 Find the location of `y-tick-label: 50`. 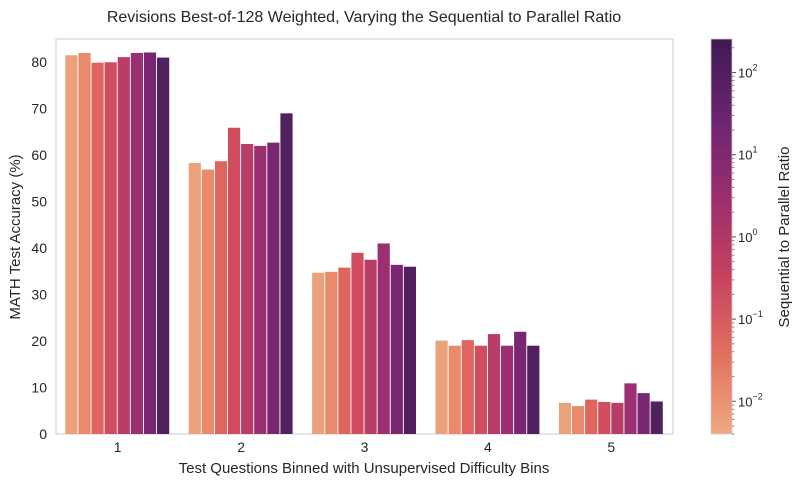

y-tick-label: 50 is located at coordinates (39, 202).